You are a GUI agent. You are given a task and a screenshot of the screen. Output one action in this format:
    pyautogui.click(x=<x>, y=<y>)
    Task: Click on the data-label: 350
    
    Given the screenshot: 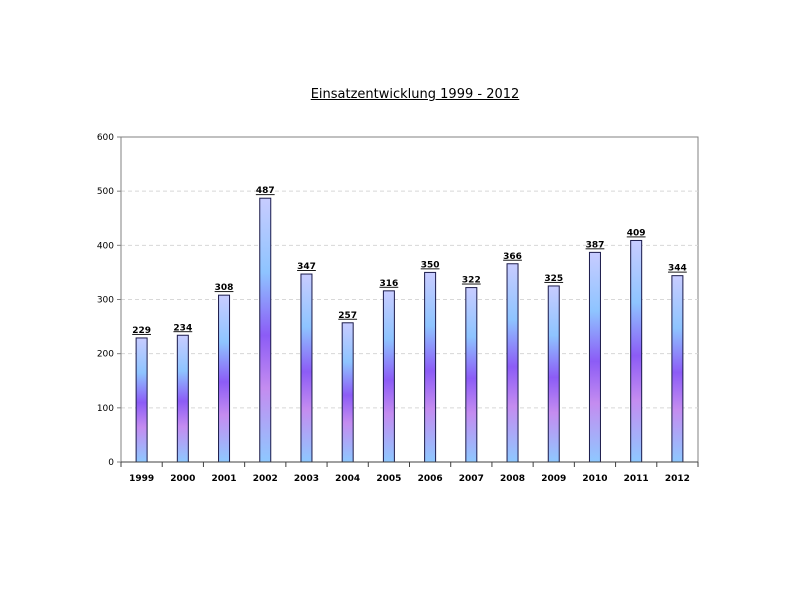 What is the action you would take?
    pyautogui.click(x=430, y=265)
    